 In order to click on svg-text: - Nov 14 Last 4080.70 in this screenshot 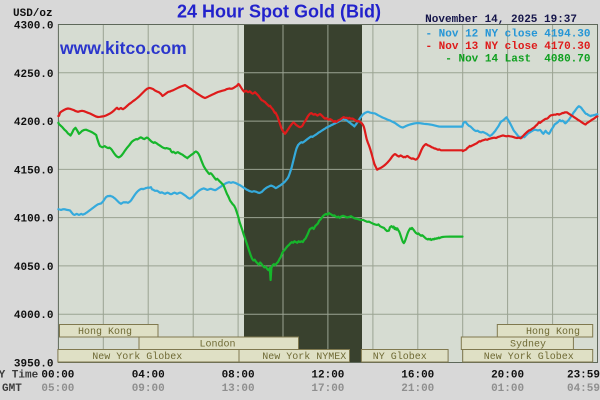, I will do `click(517, 60)`.